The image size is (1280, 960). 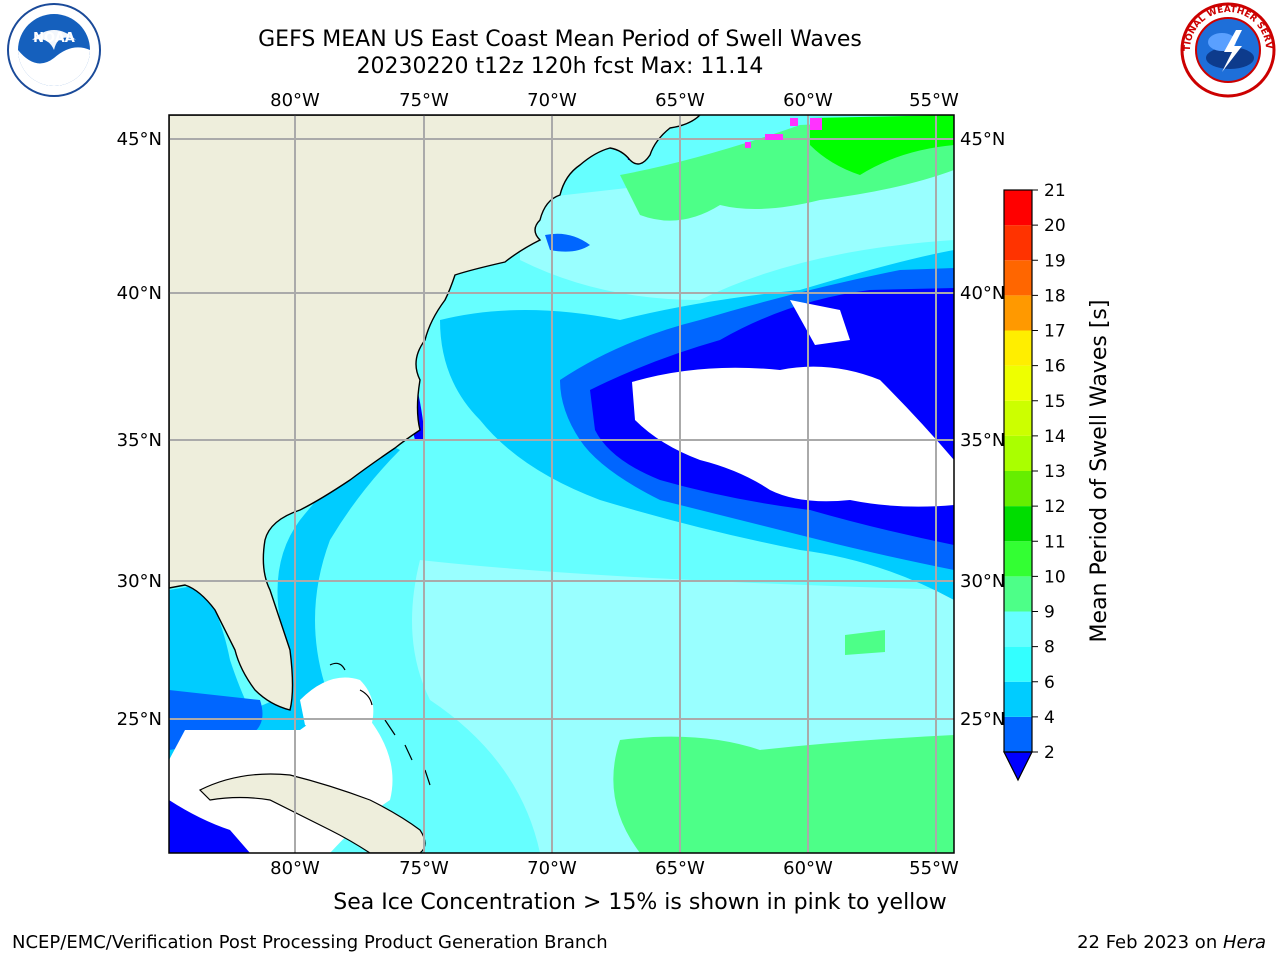 I want to click on chart-subtitle: 20230220 t12z 120h fcst Max: 11.14, so click(x=560, y=66).